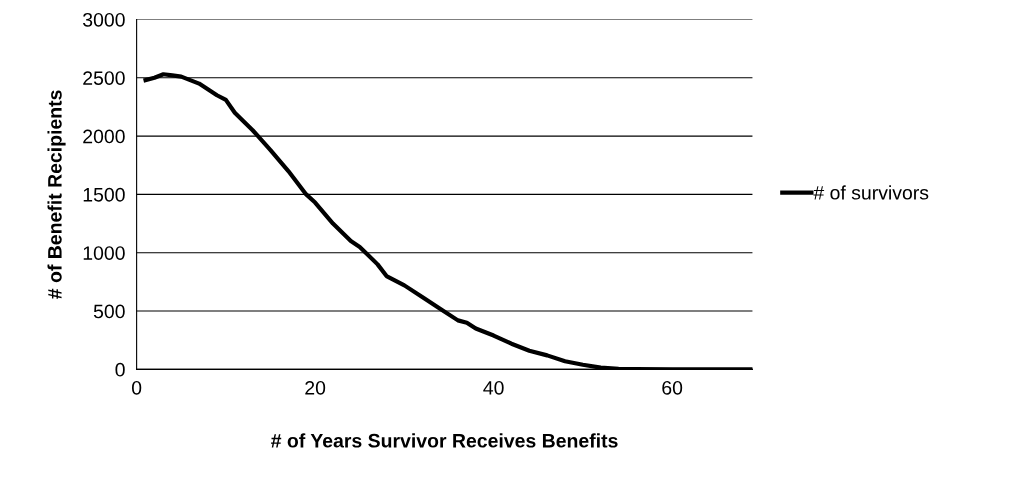  Describe the element at coordinates (136, 387) in the screenshot. I see `x-tick-label: 0` at that location.